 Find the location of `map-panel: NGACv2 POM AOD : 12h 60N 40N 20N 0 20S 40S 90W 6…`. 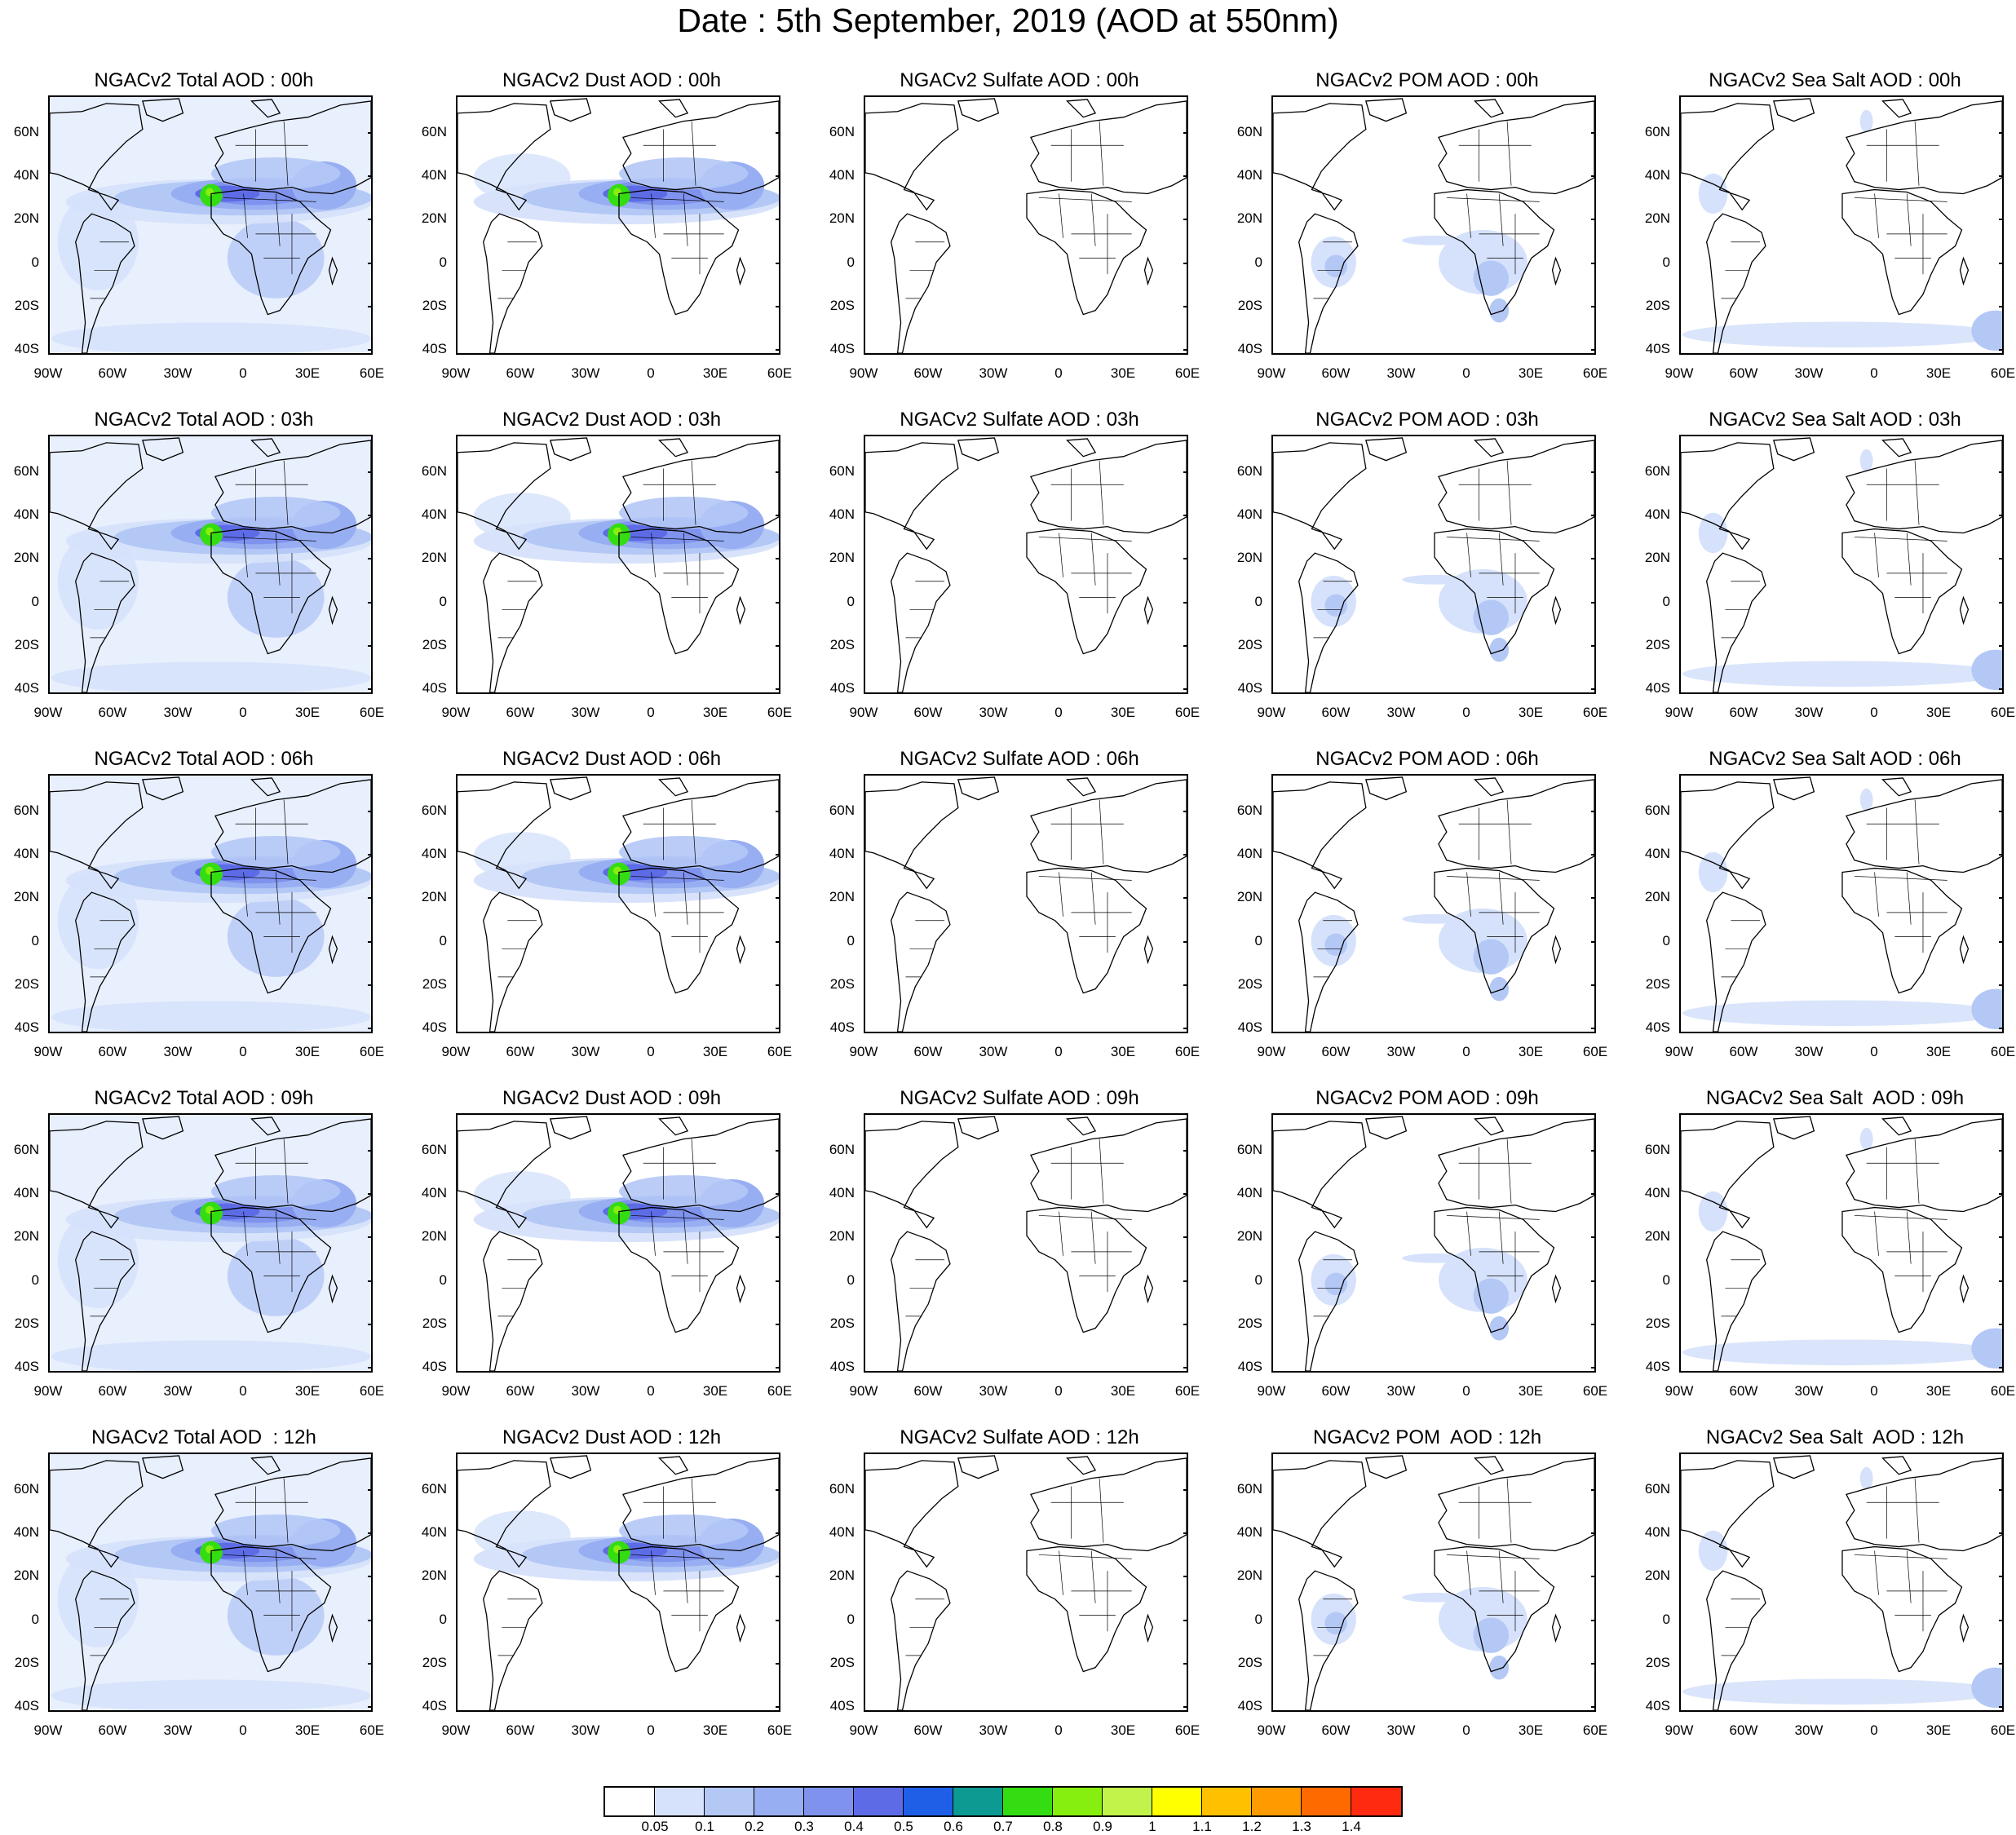

map-panel: NGACv2 POM AOD : 12h 60N 40N 20N 0 20S 40S 90W 6… is located at coordinates (1427, 1596).